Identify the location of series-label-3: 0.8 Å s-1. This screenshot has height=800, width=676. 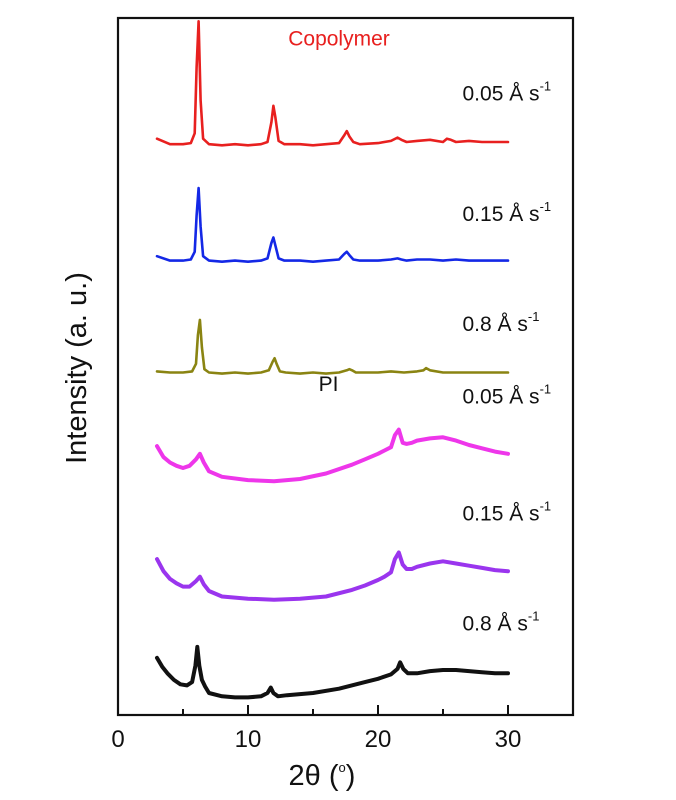
(501, 322).